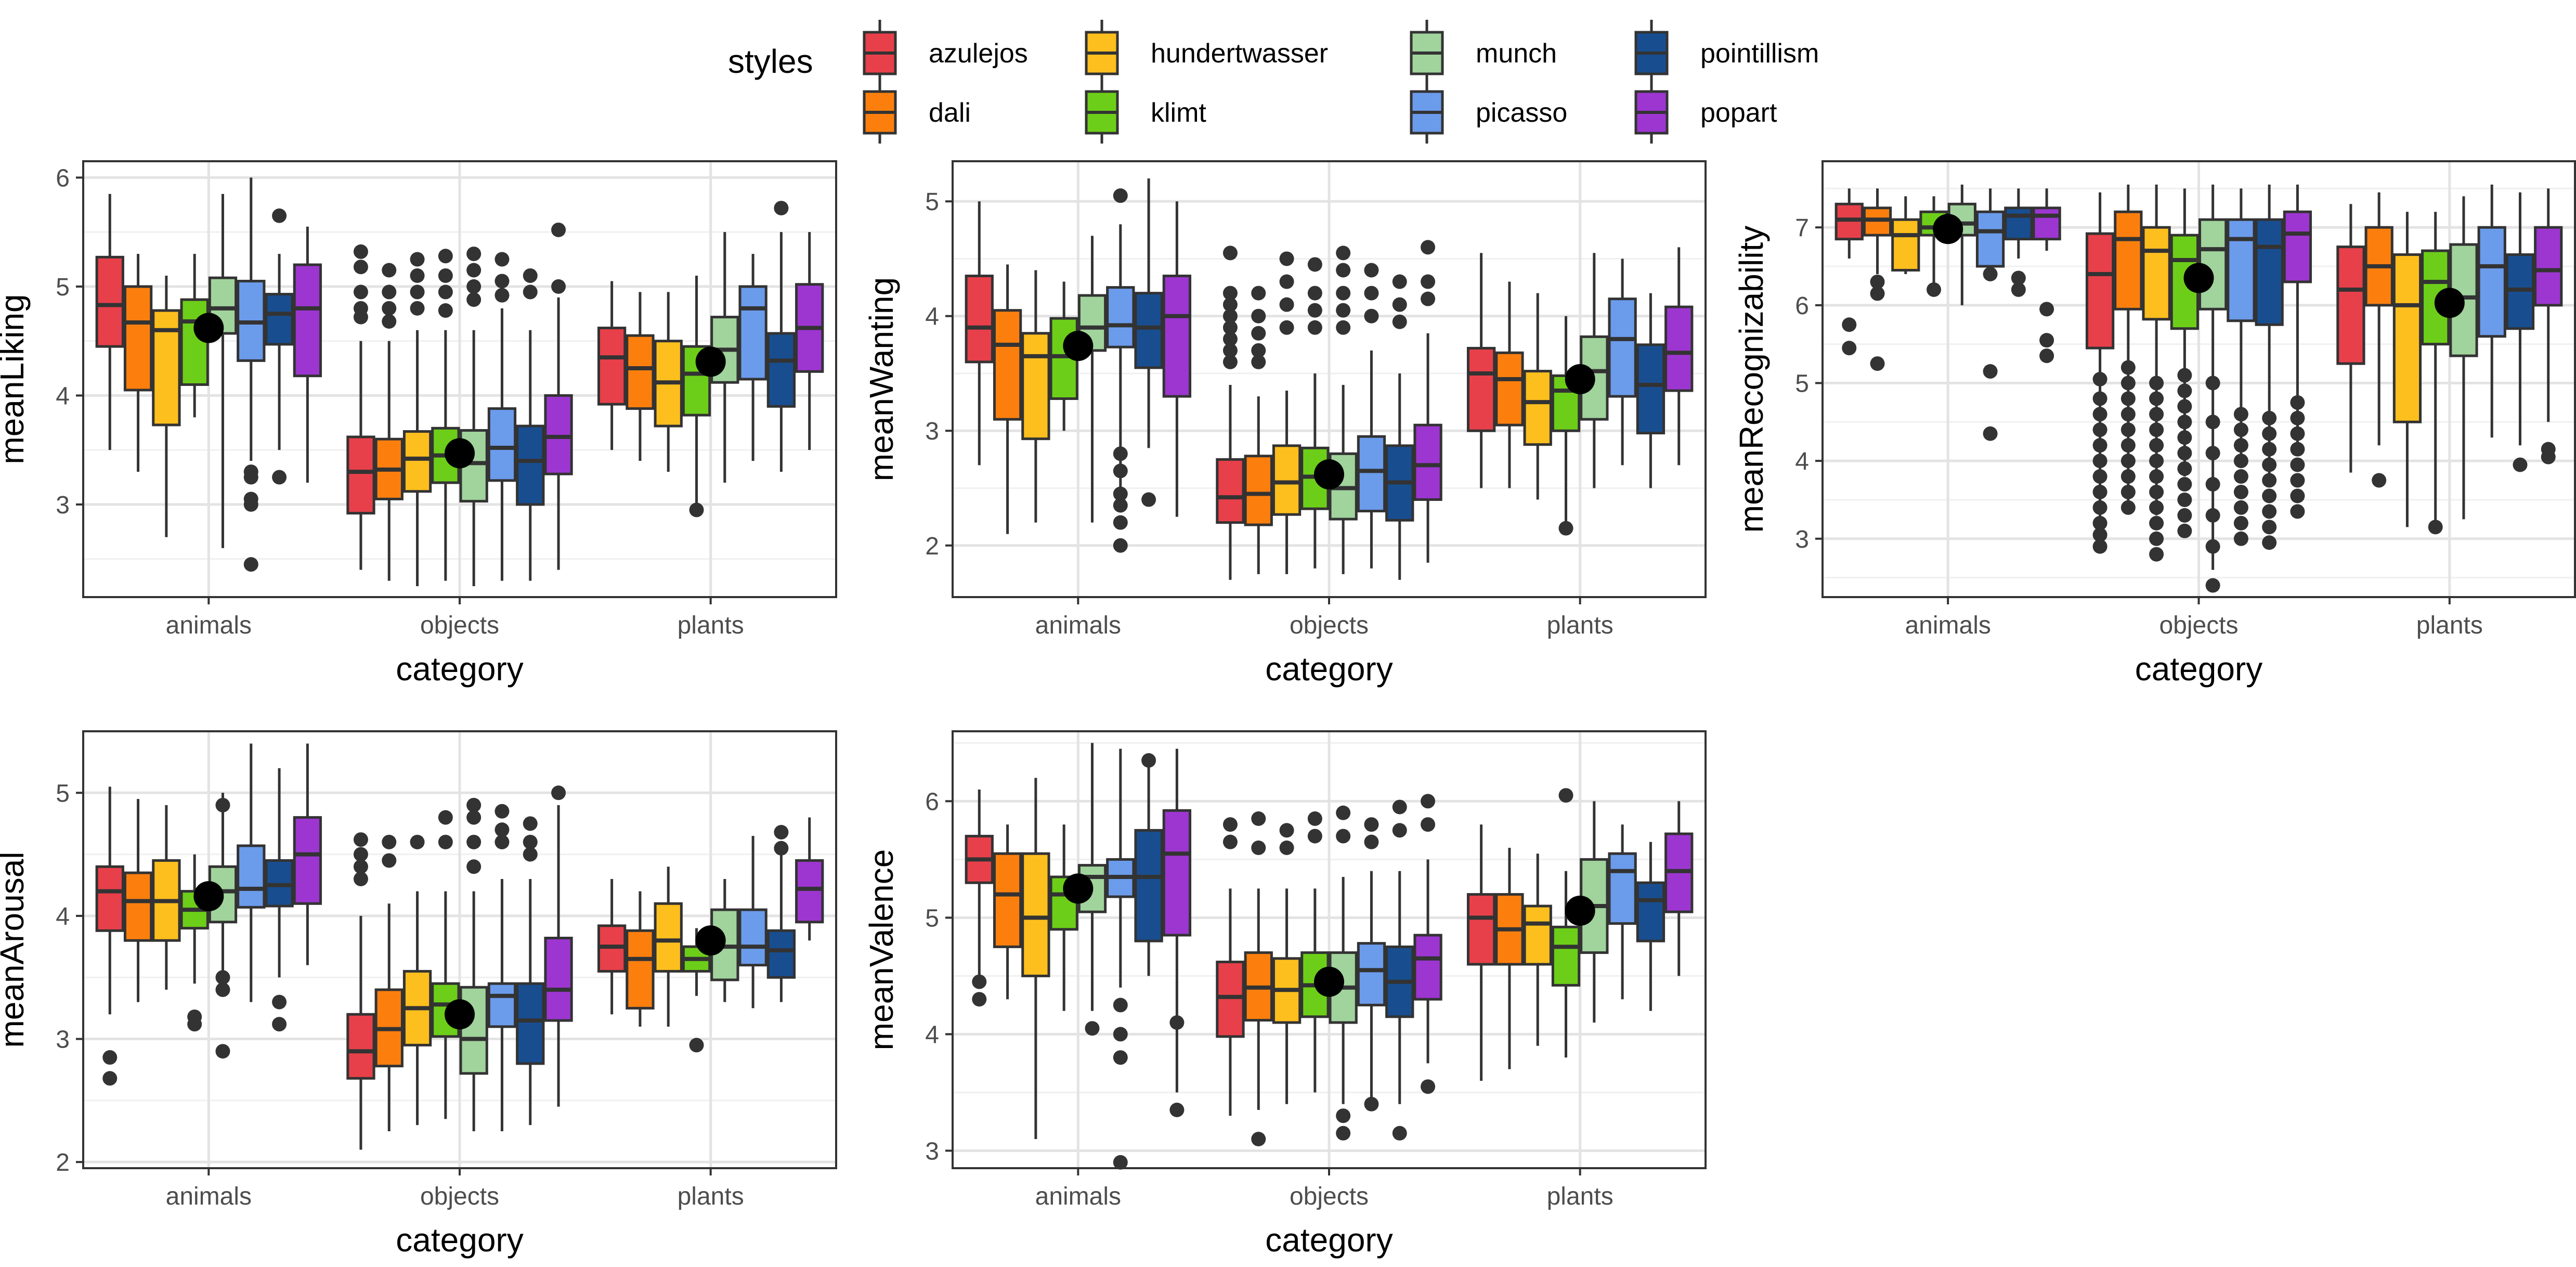 This screenshot has height=1267, width=2576. I want to click on box-animals-hundertwasser, so click(1905, 235).